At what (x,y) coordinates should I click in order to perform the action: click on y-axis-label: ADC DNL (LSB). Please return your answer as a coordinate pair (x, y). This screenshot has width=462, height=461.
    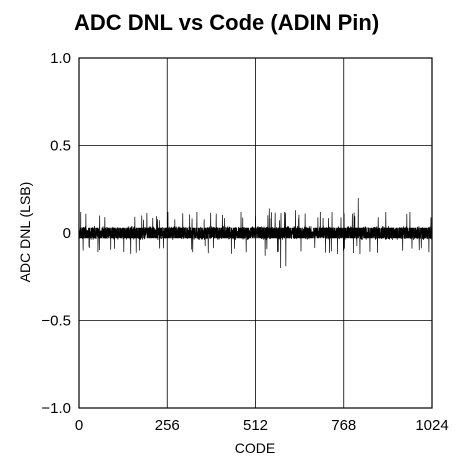
    Looking at the image, I should click on (25, 232).